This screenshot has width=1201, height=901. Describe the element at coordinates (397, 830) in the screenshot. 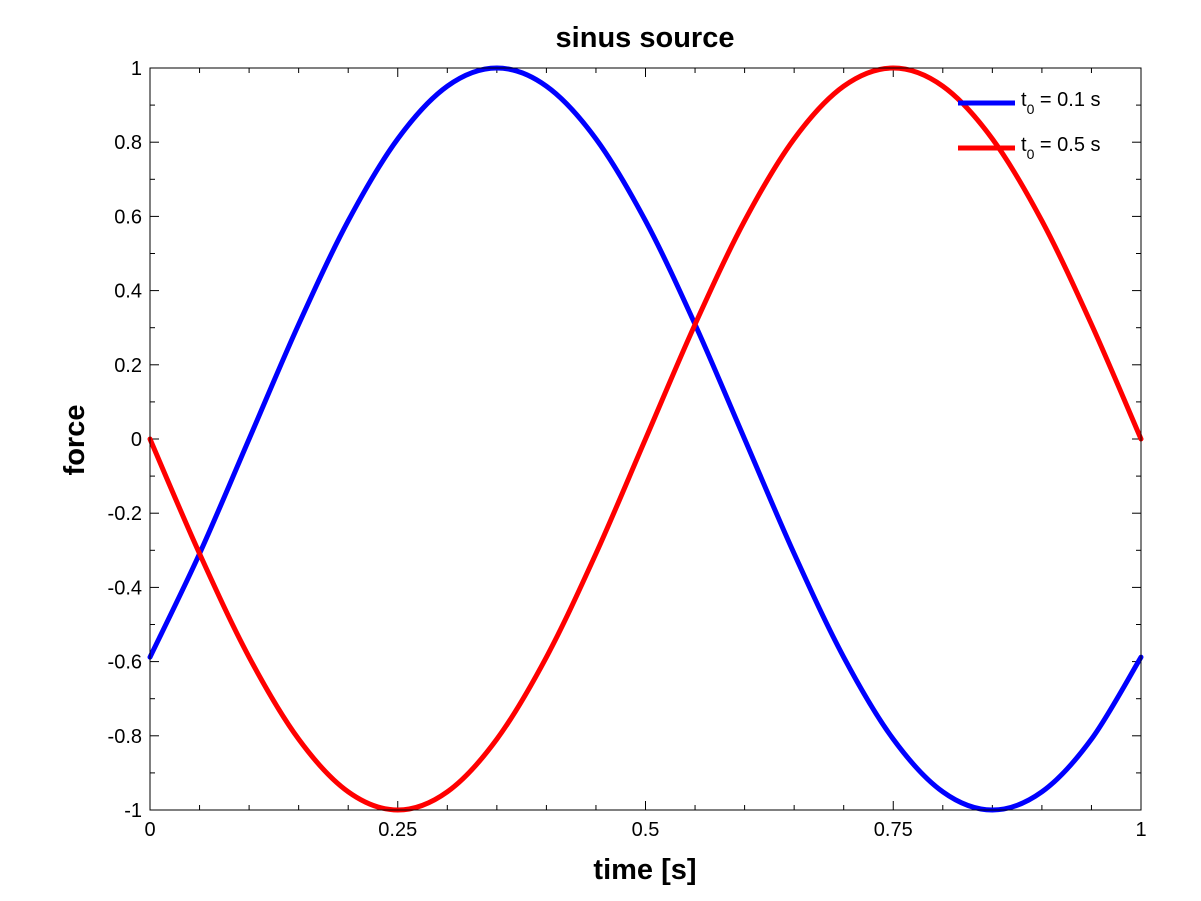

I see `x-tick-label: 0.25` at that location.